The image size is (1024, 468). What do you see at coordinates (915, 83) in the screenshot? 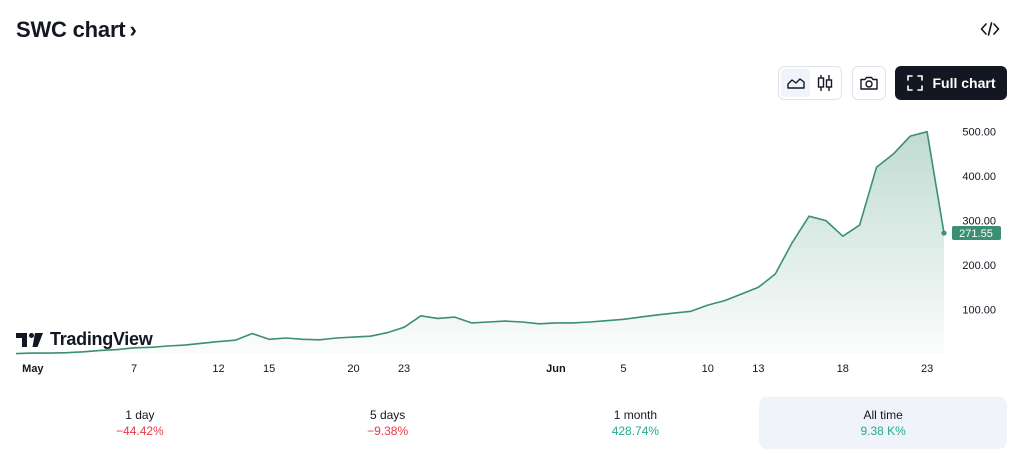
I see `fullscreen-icon` at bounding box center [915, 83].